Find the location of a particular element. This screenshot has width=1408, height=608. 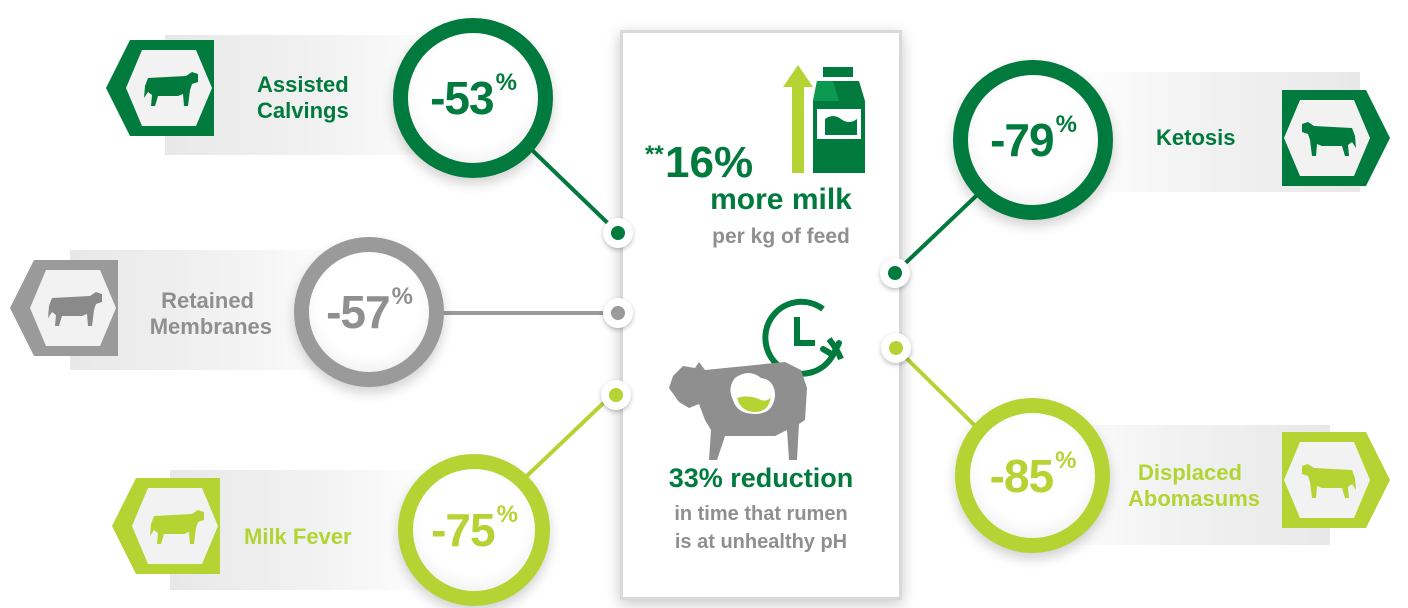

dot-ketosis is located at coordinates (895, 273).